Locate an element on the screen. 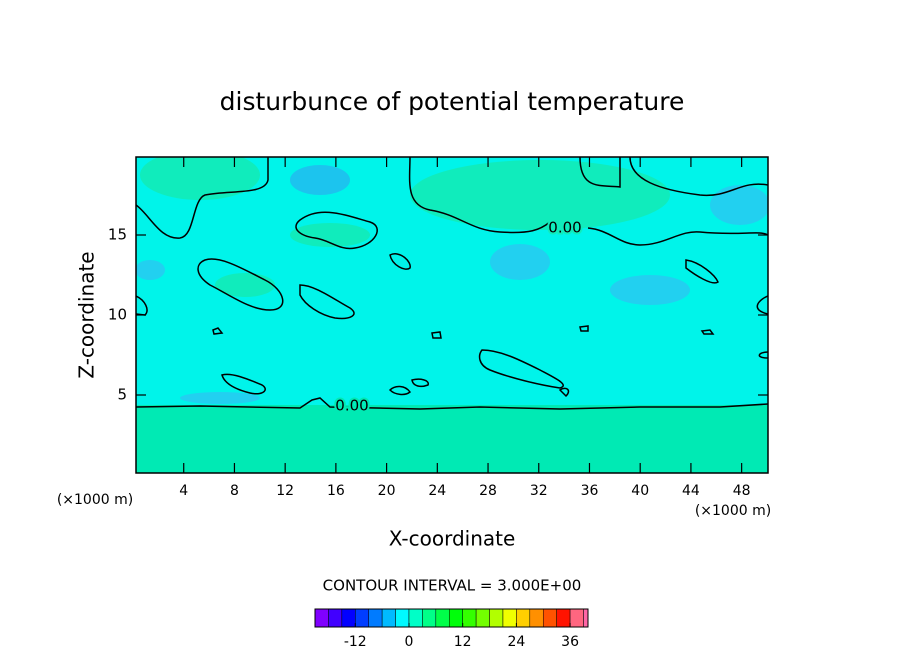 The height and width of the screenshot is (658, 904). colorbar-frame is located at coordinates (451, 618).